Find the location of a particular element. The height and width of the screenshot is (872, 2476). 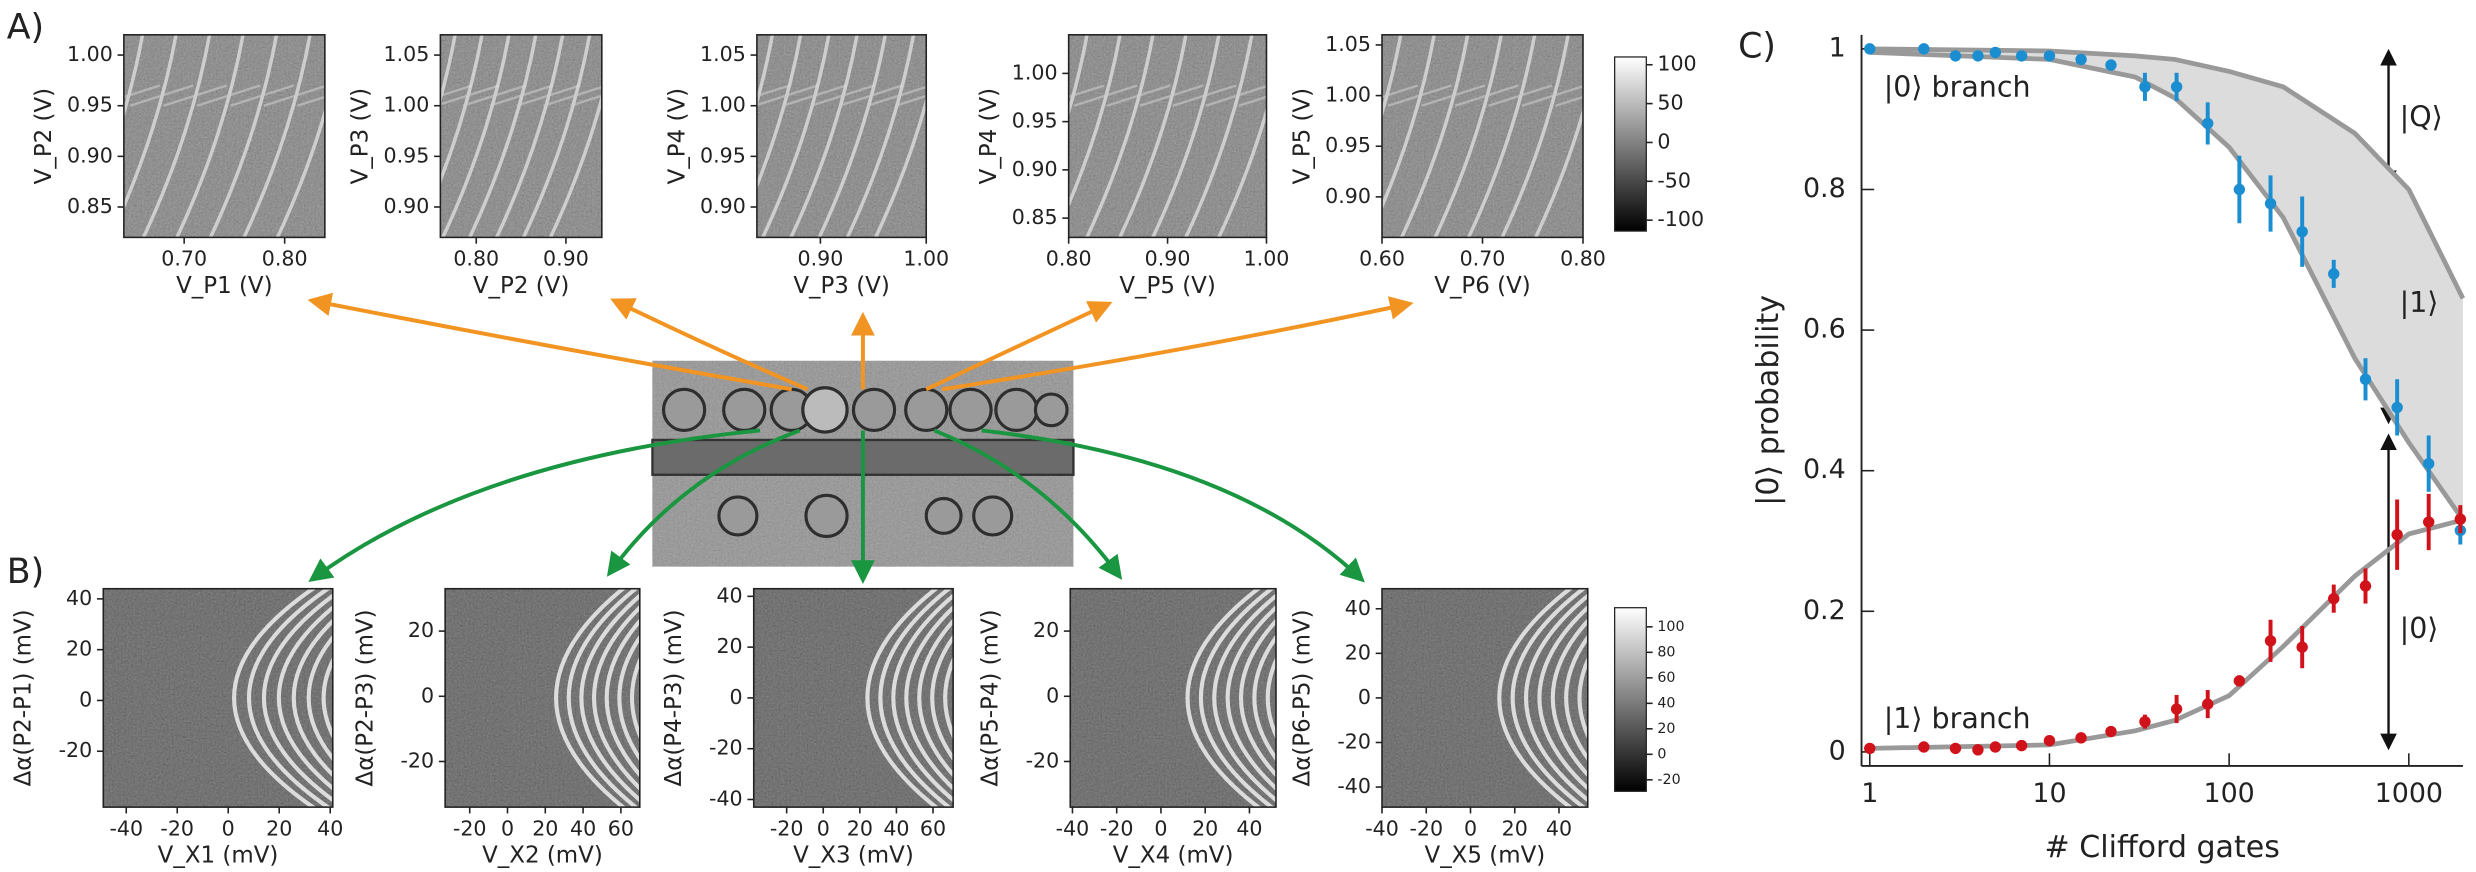

band is located at coordinates (2166, 284).